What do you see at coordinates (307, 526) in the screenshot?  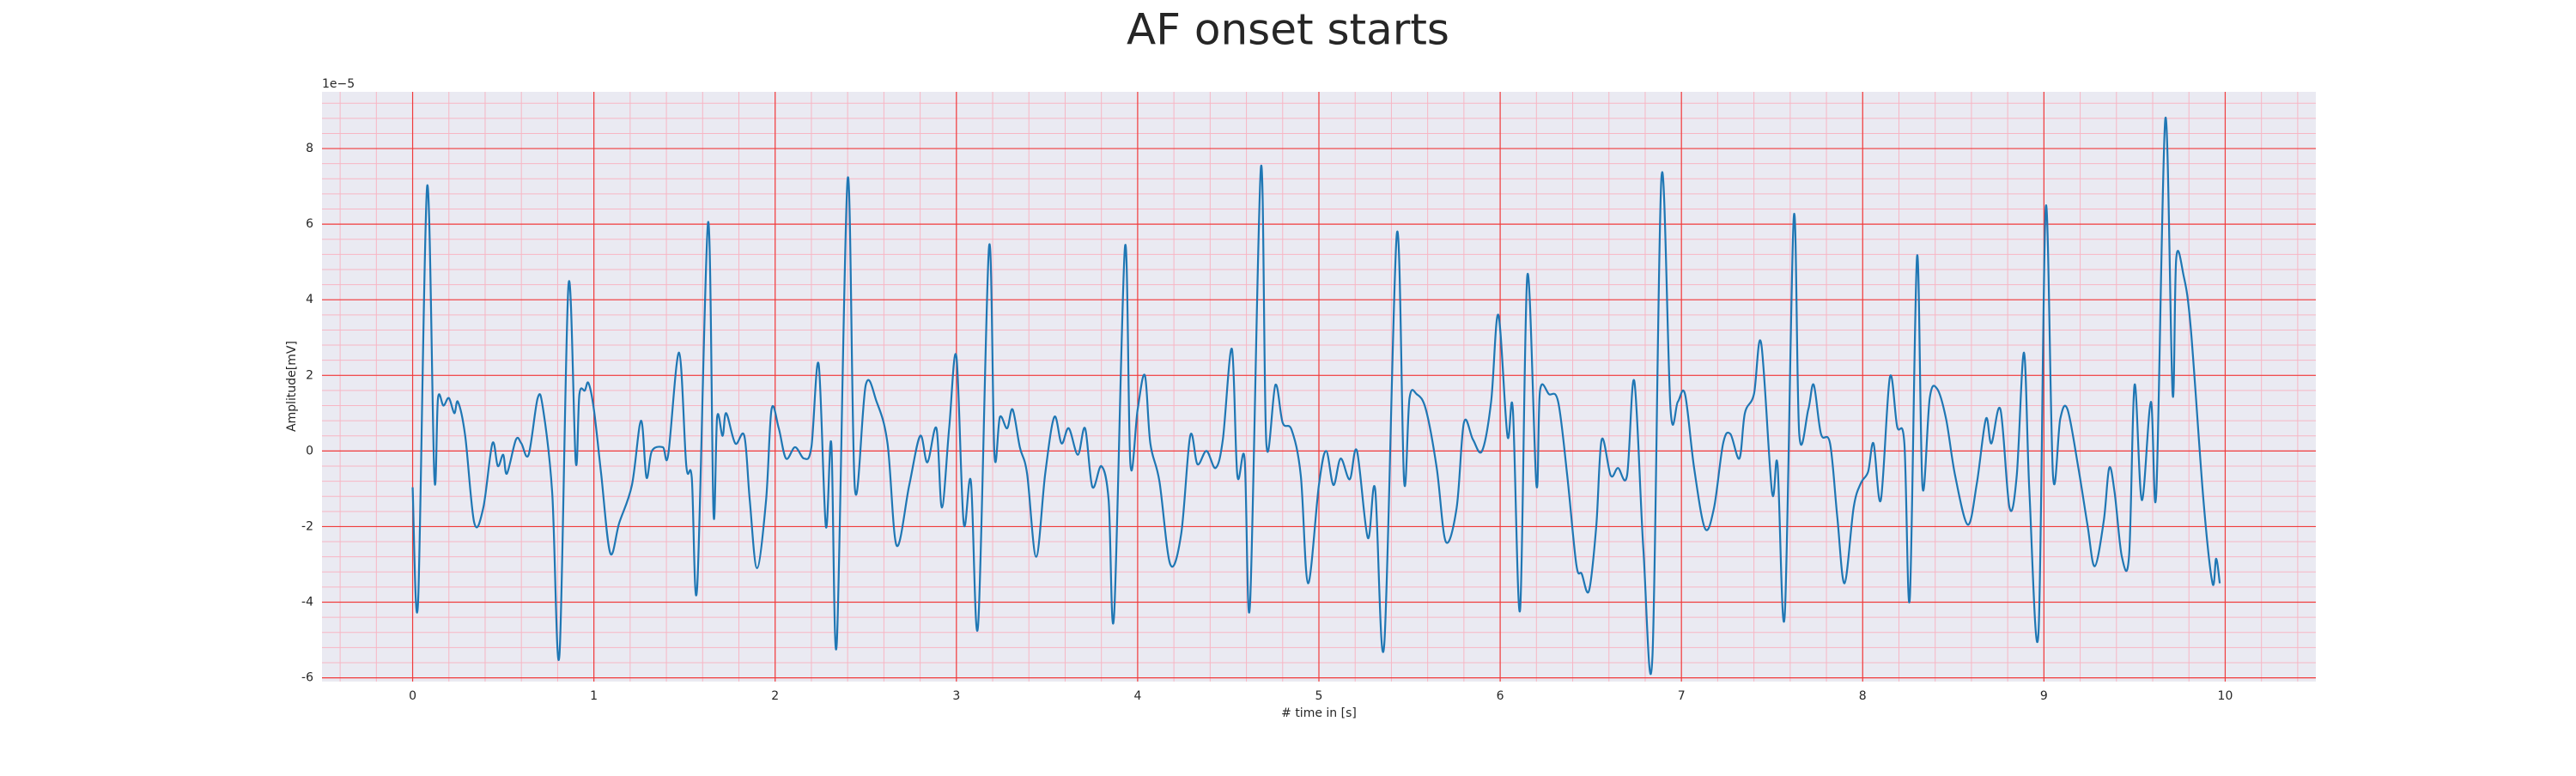 I see `y-tick-label: -2` at bounding box center [307, 526].